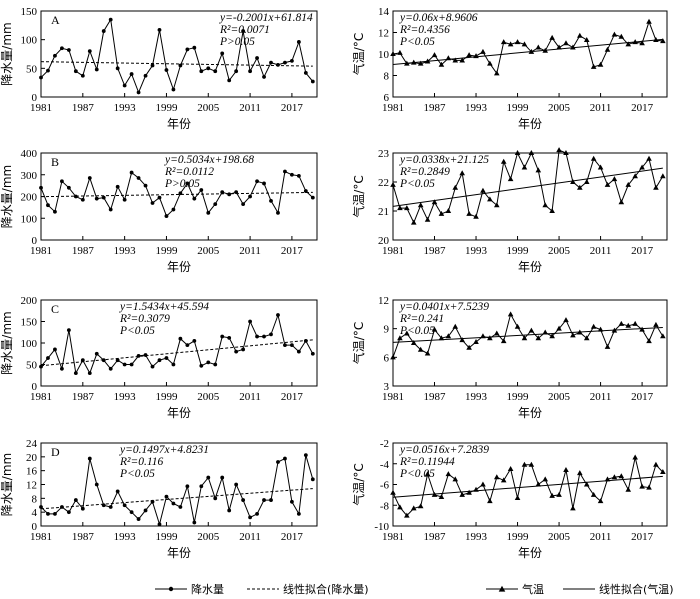 The width and height of the screenshot is (700, 599). I want to click on p-value: P<0.05, so click(137, 331).